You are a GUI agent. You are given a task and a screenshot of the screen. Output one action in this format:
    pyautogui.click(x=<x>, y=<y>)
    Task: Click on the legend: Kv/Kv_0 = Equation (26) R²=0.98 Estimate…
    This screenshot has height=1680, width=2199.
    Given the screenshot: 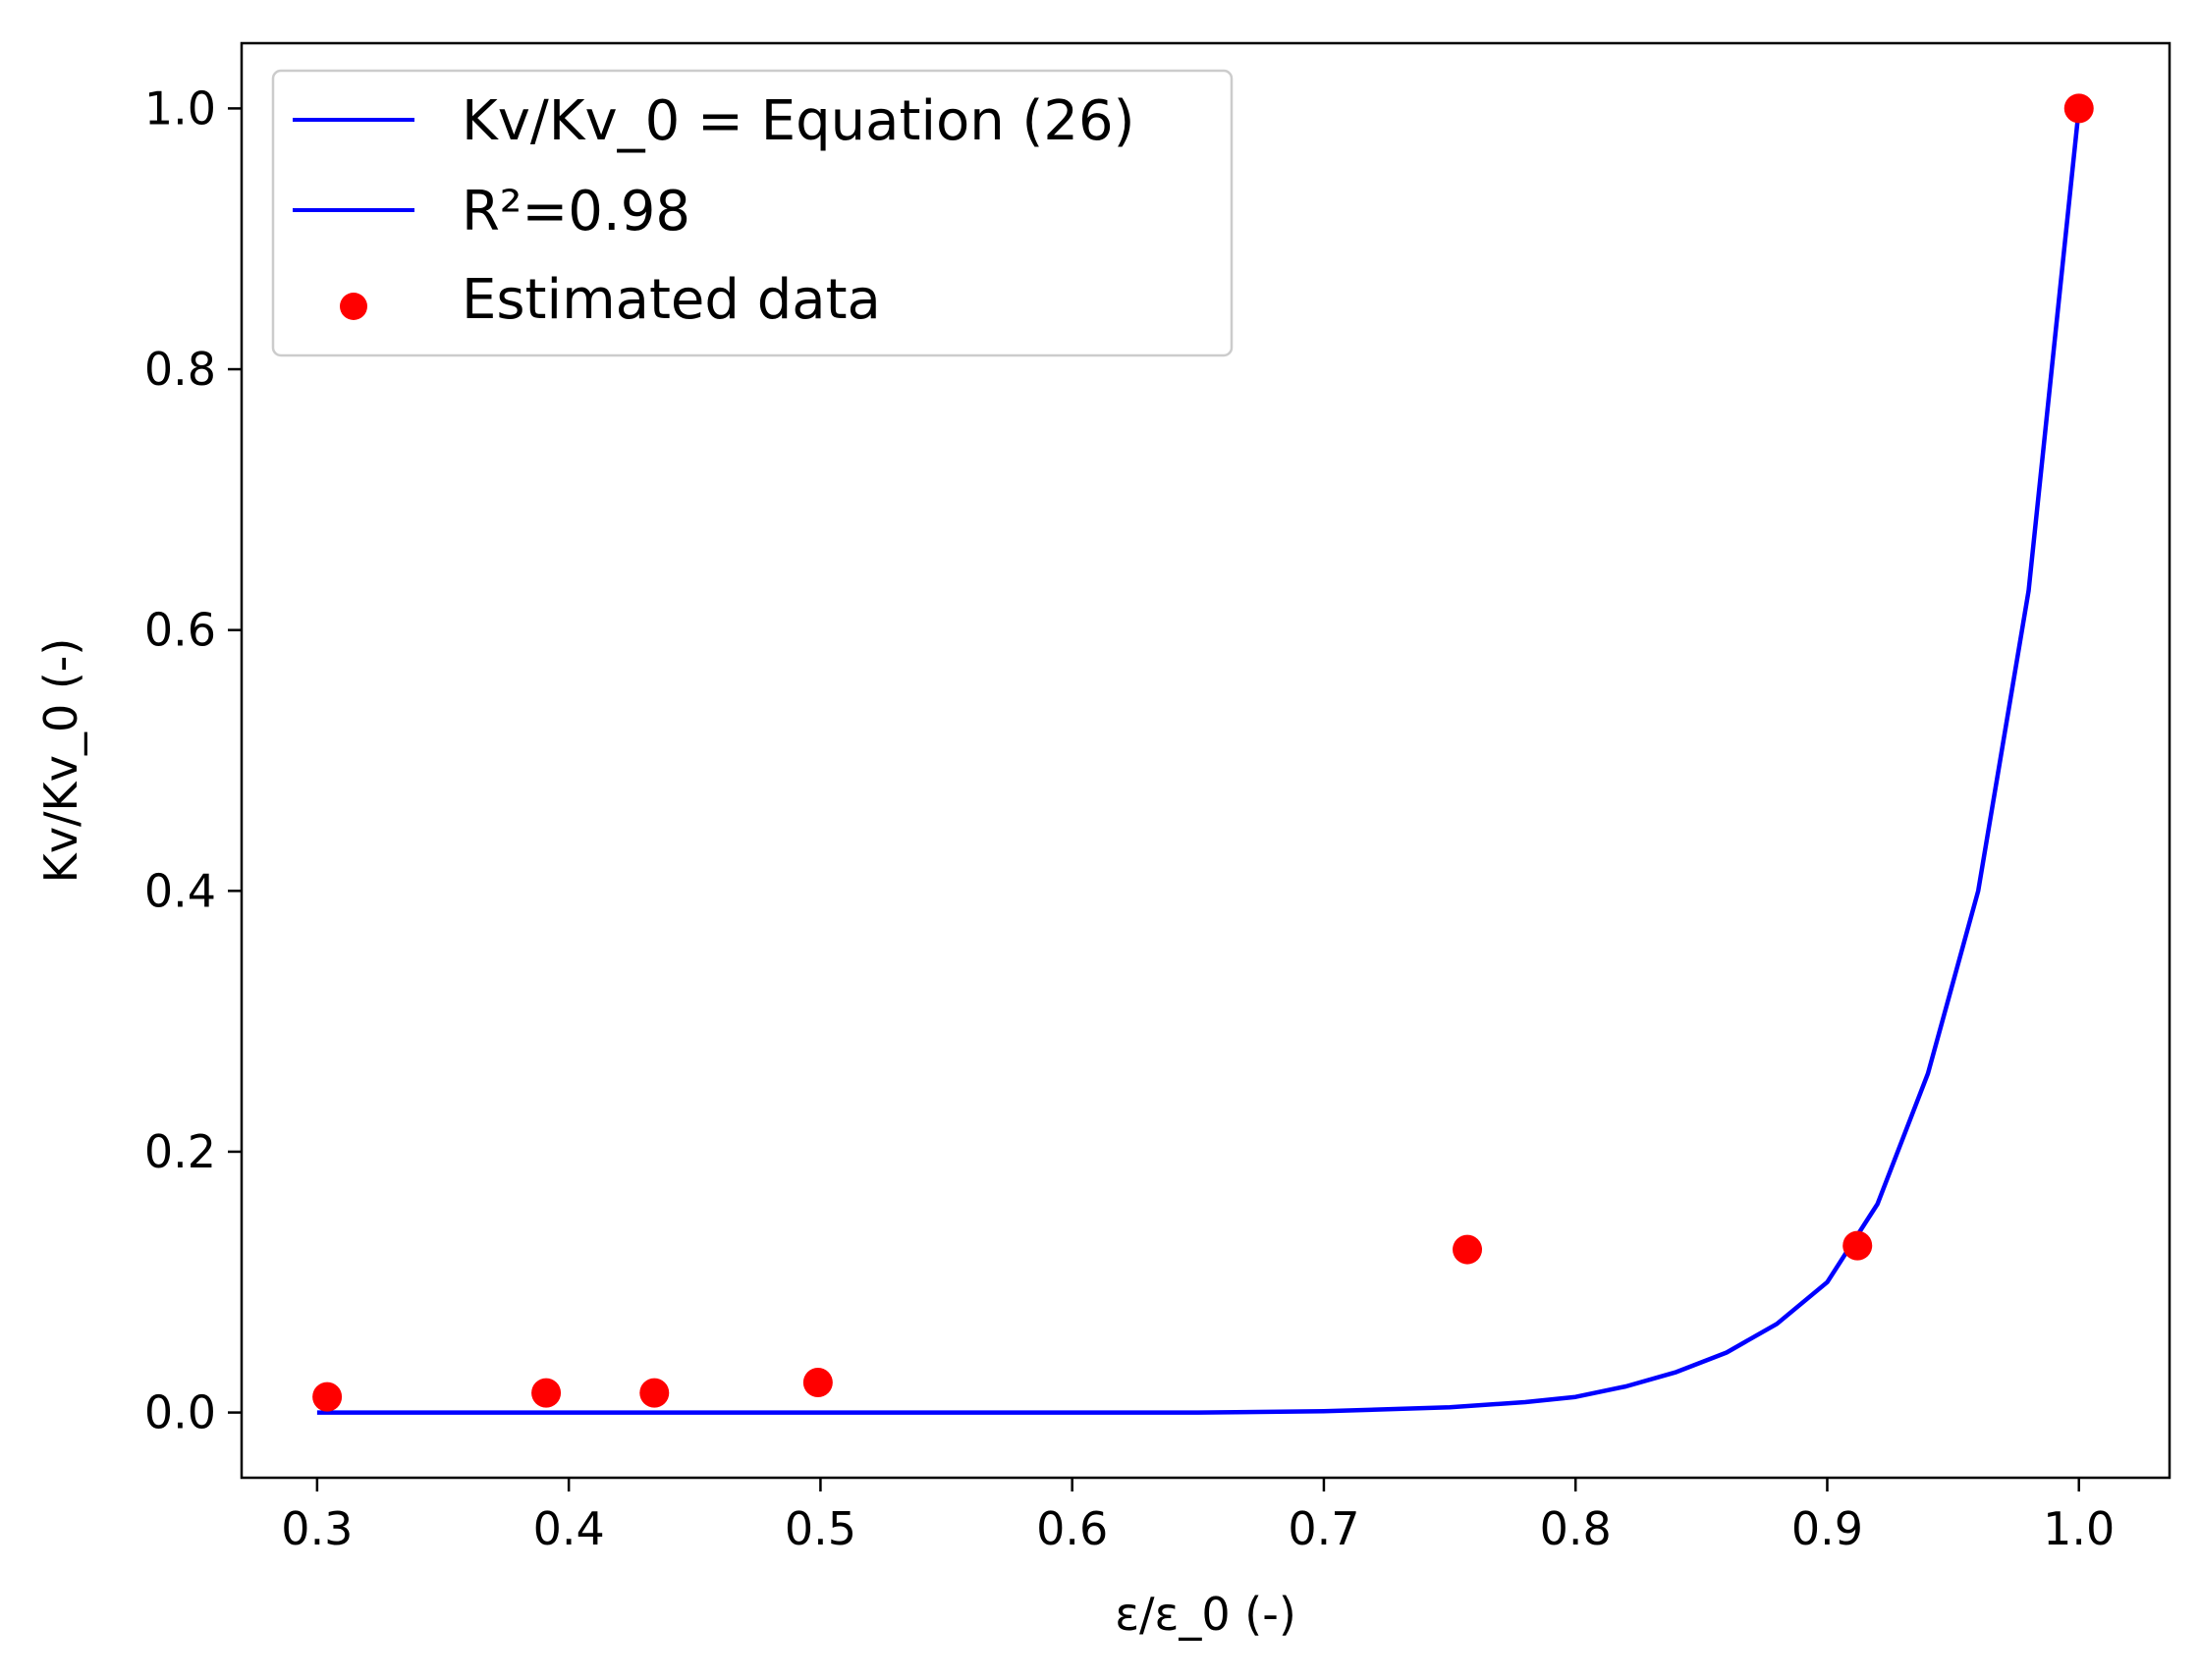 What is the action you would take?
    pyautogui.click(x=752, y=213)
    